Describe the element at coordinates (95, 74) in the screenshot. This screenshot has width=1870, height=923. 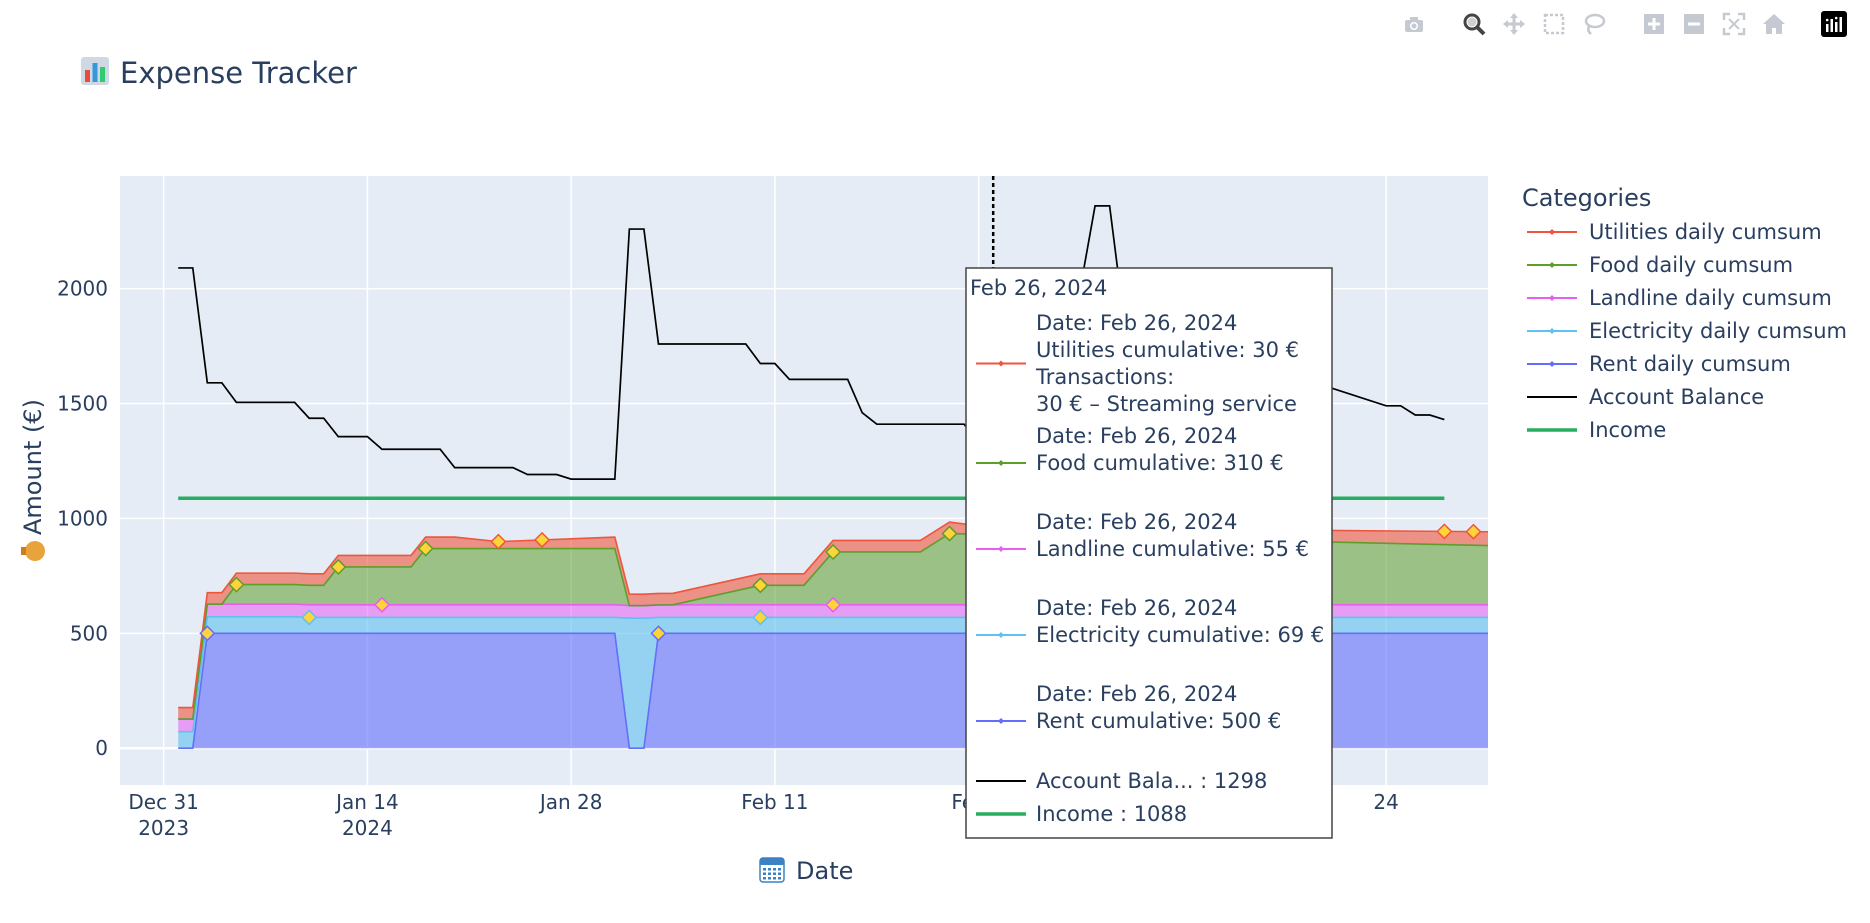
I see `bar-chart-emoji-icon` at that location.